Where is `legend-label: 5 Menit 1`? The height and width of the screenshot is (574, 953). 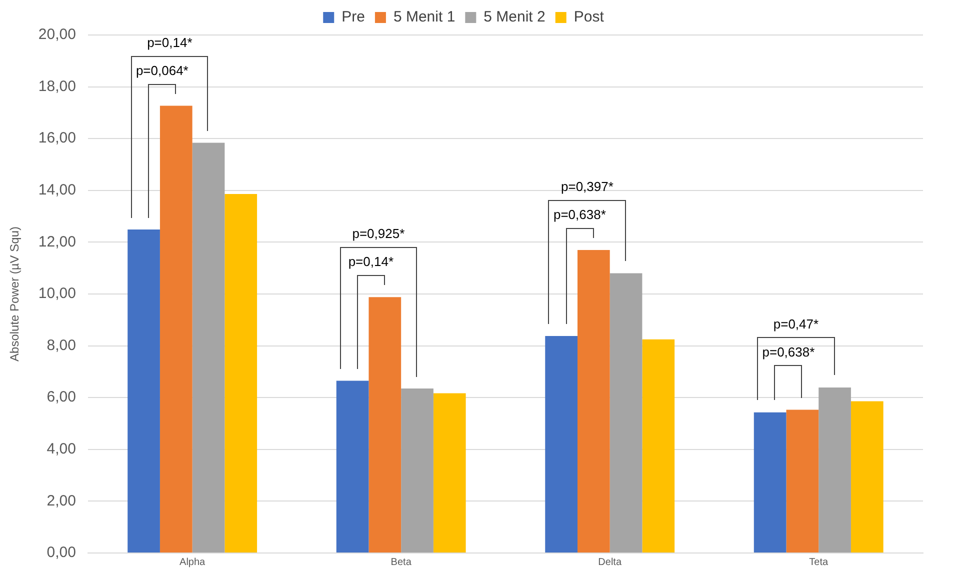 legend-label: 5 Menit 1 is located at coordinates (424, 17).